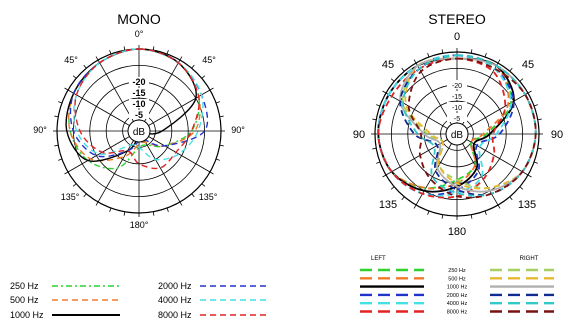  What do you see at coordinates (457, 232) in the screenshot?
I see `angle-tick-label: 180` at bounding box center [457, 232].